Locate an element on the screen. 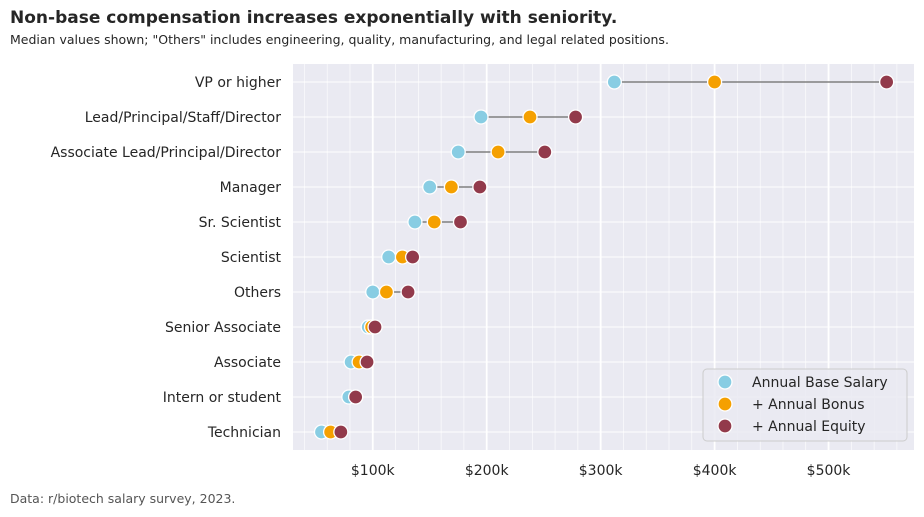  x-tick-label: $200k is located at coordinates (487, 471).